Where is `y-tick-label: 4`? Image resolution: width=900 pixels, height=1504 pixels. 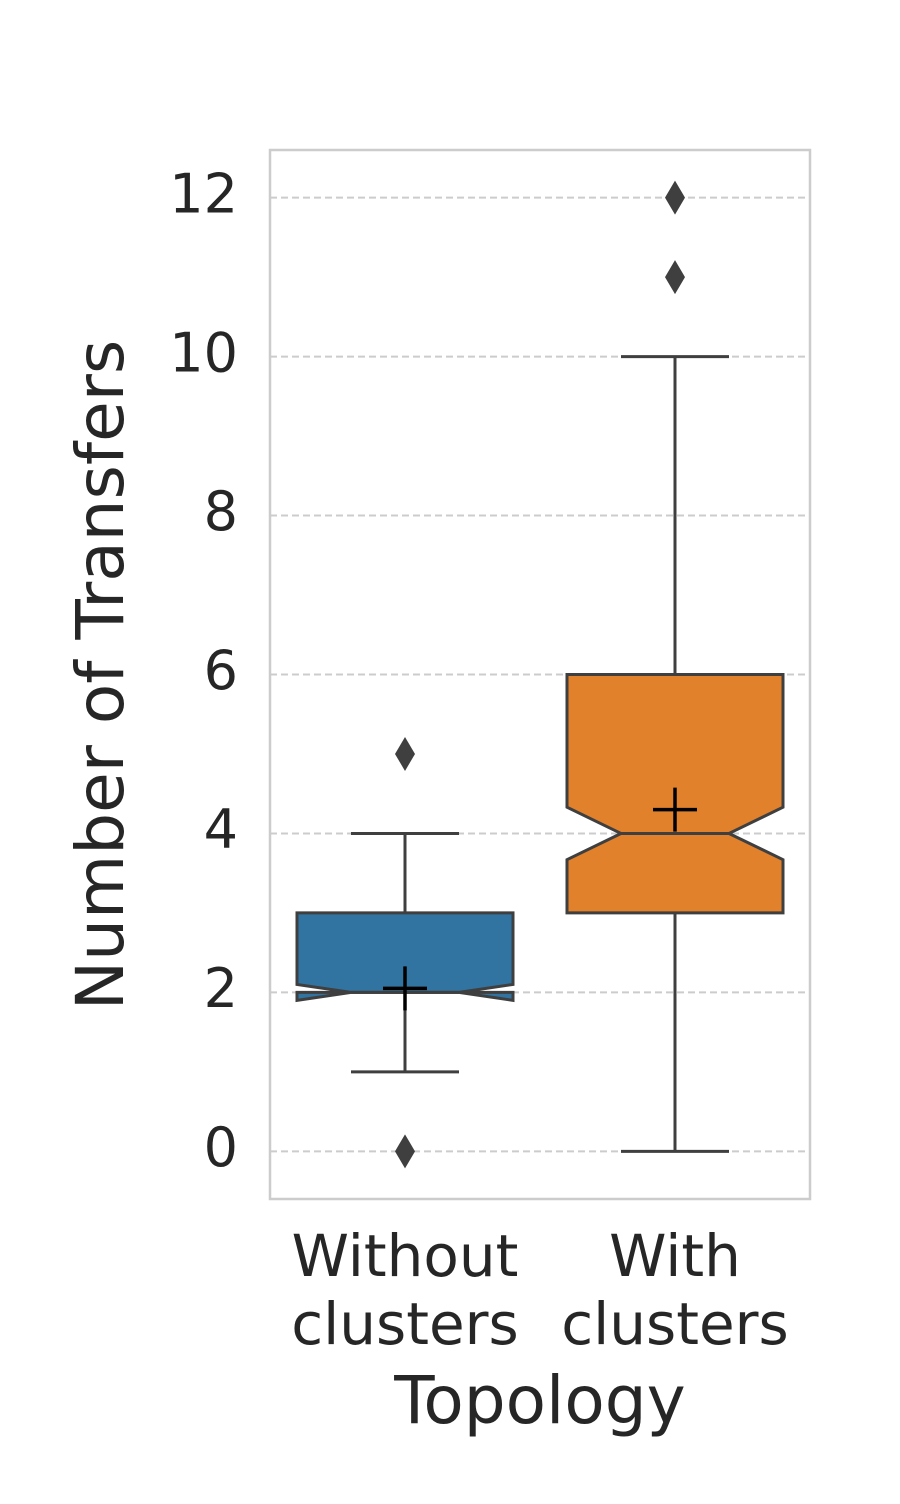 y-tick-label: 4 is located at coordinates (221, 829).